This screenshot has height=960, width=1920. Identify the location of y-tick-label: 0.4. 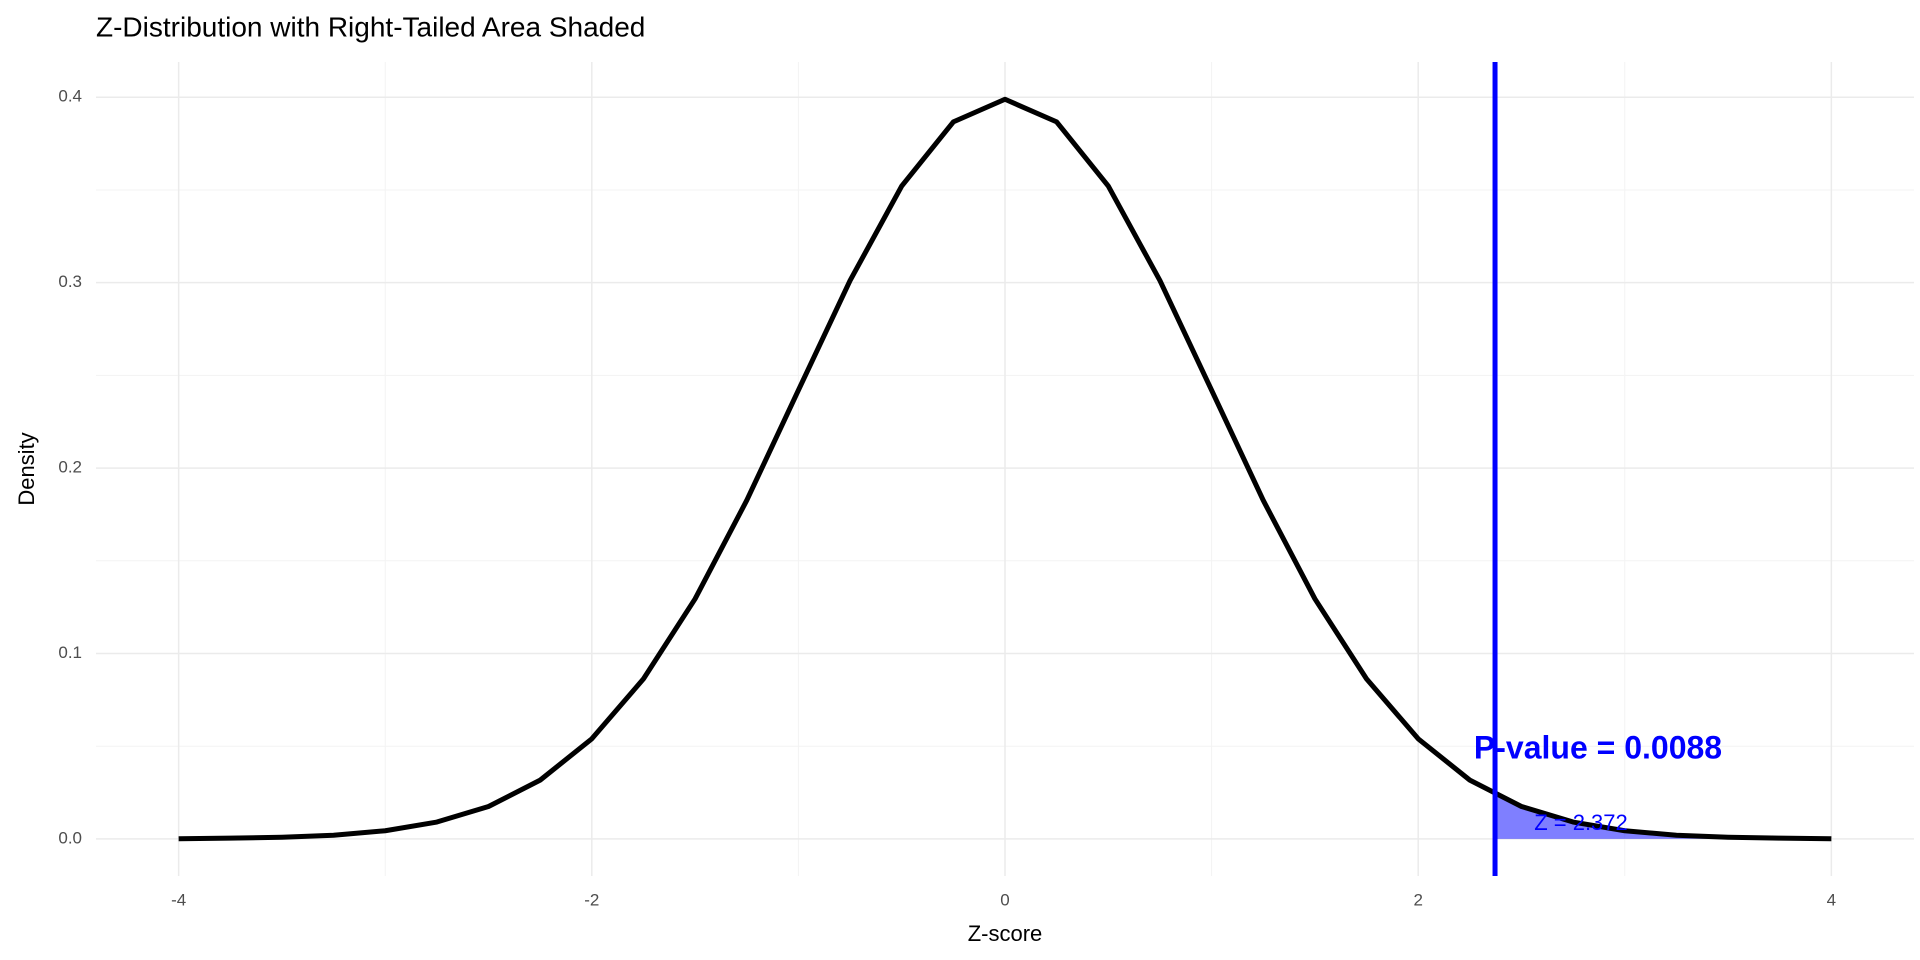
(70, 96).